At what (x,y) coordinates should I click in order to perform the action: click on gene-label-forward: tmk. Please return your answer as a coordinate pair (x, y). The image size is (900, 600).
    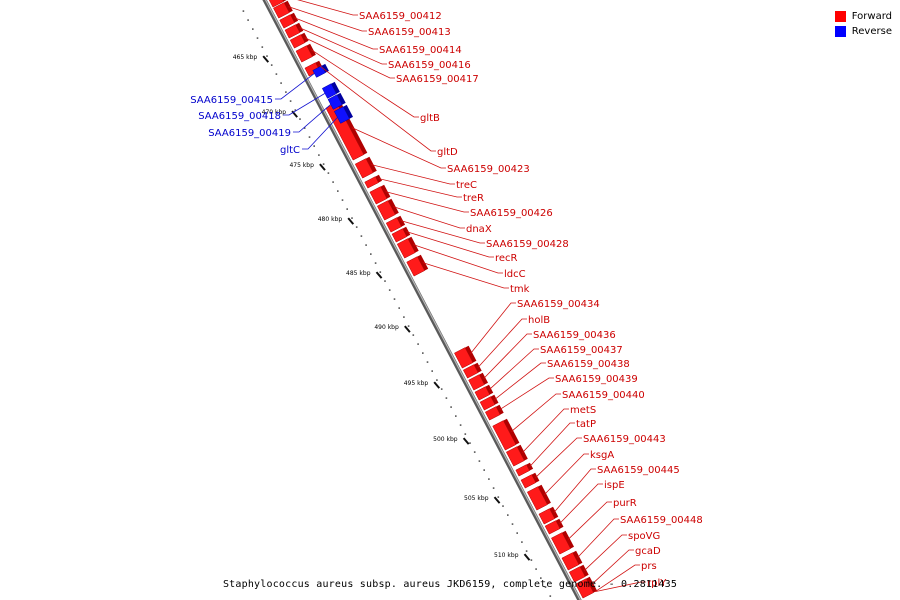
    Looking at the image, I should click on (520, 289).